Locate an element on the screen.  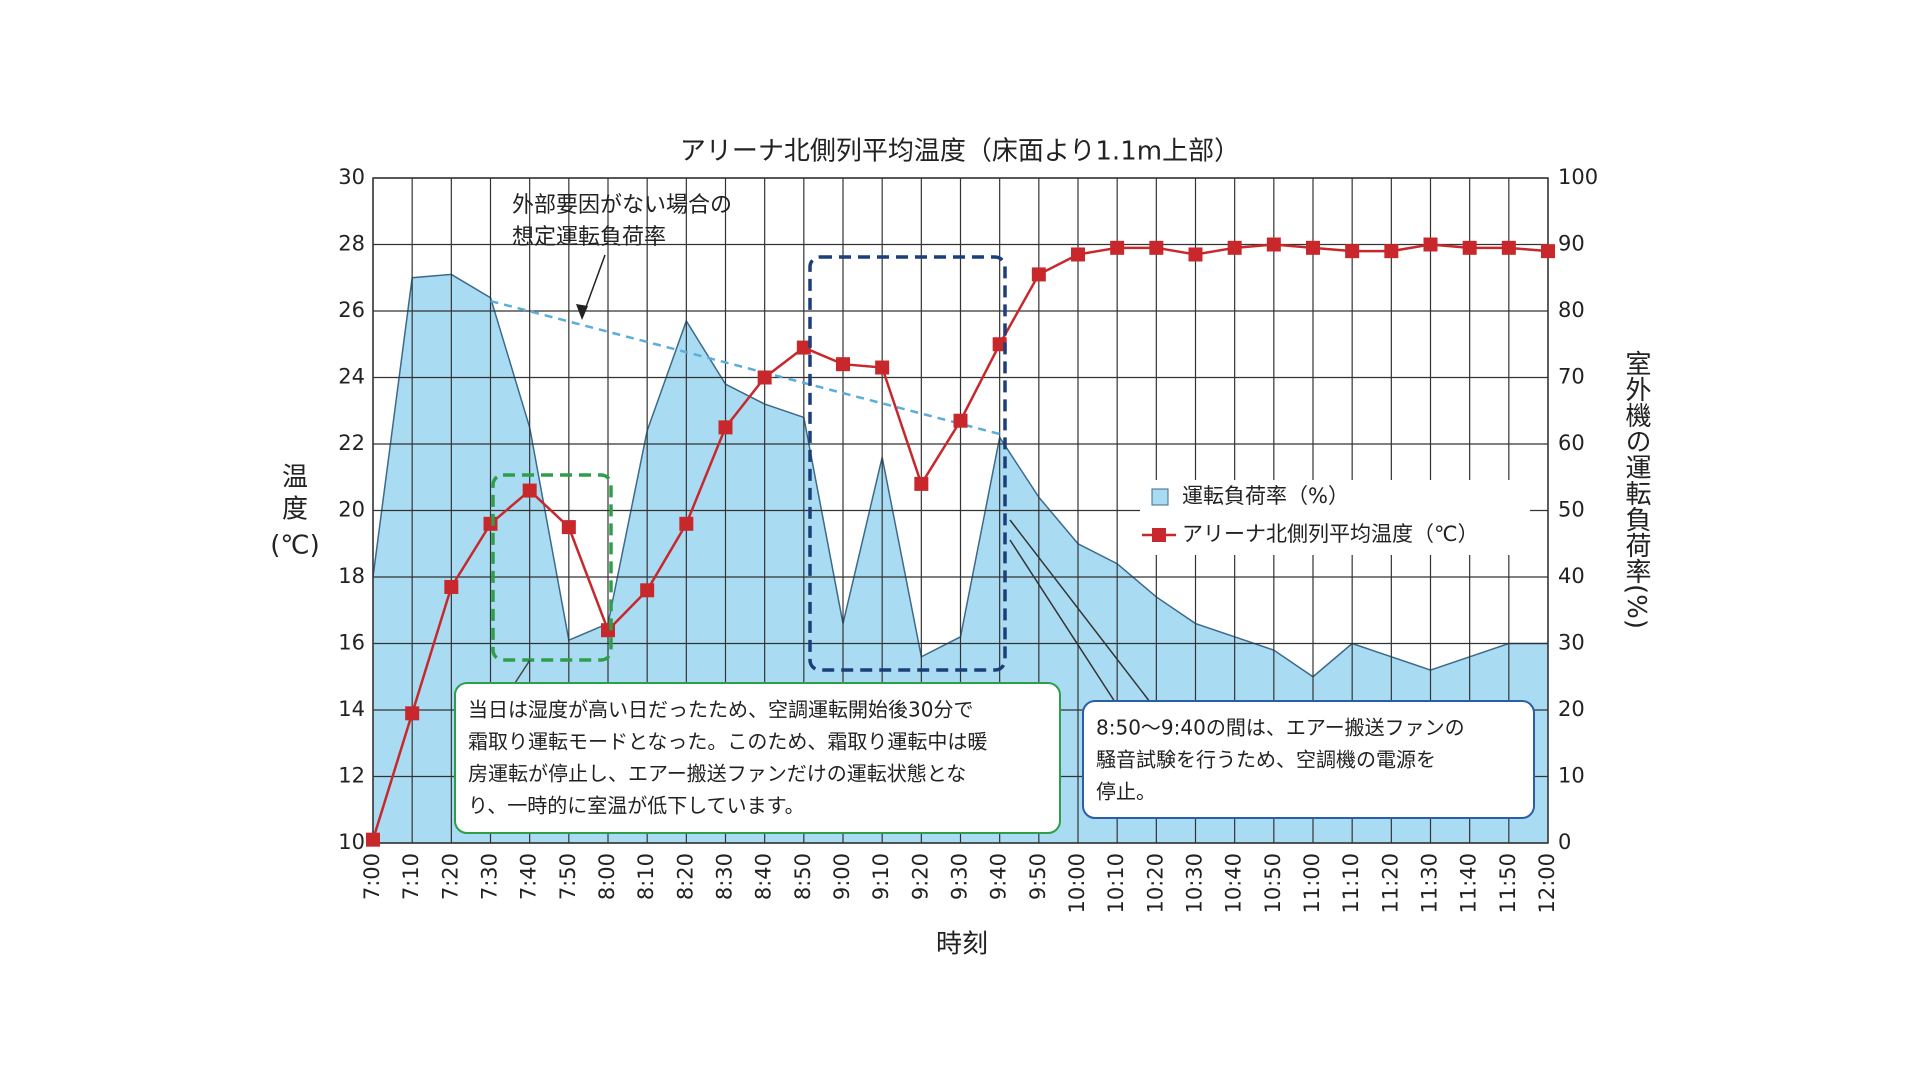
arrow-head is located at coordinates (582, 312).